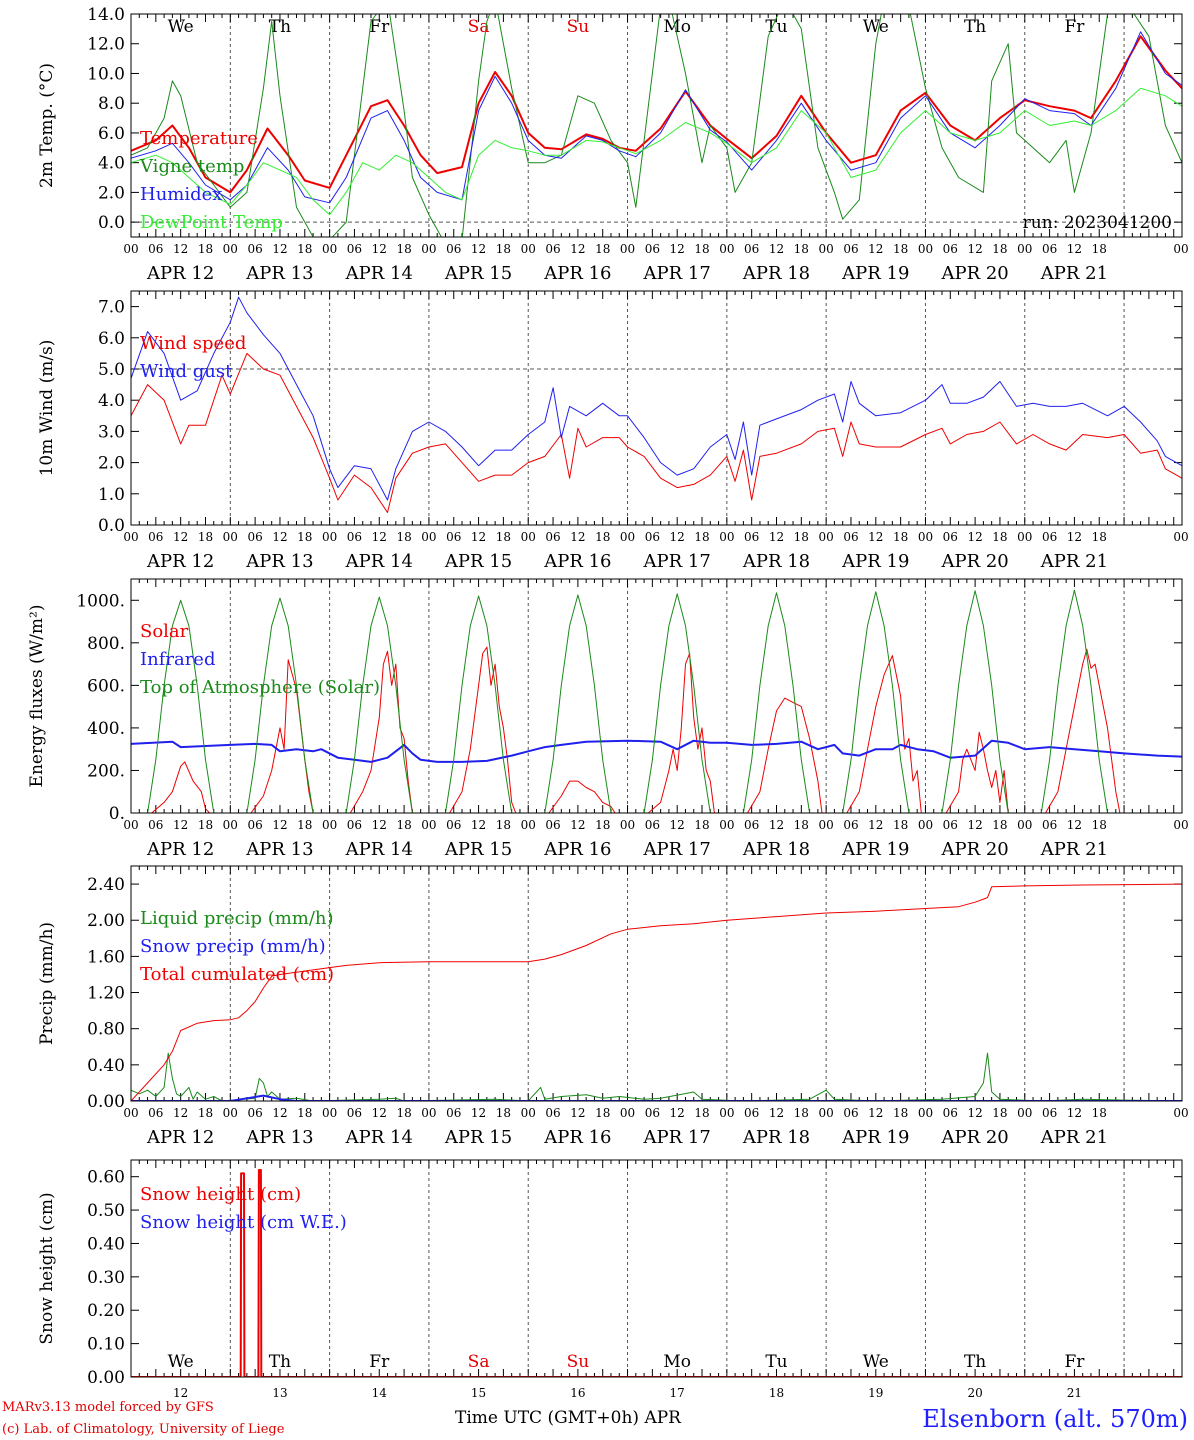  I want to click on station-name: Elsenborn (alt. 570m), so click(1055, 1419).